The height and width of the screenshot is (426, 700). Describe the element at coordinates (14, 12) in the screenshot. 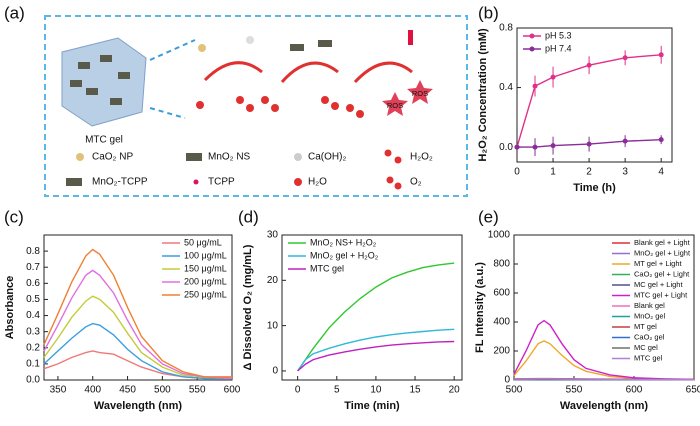

I see `panel-label: (a)` at that location.